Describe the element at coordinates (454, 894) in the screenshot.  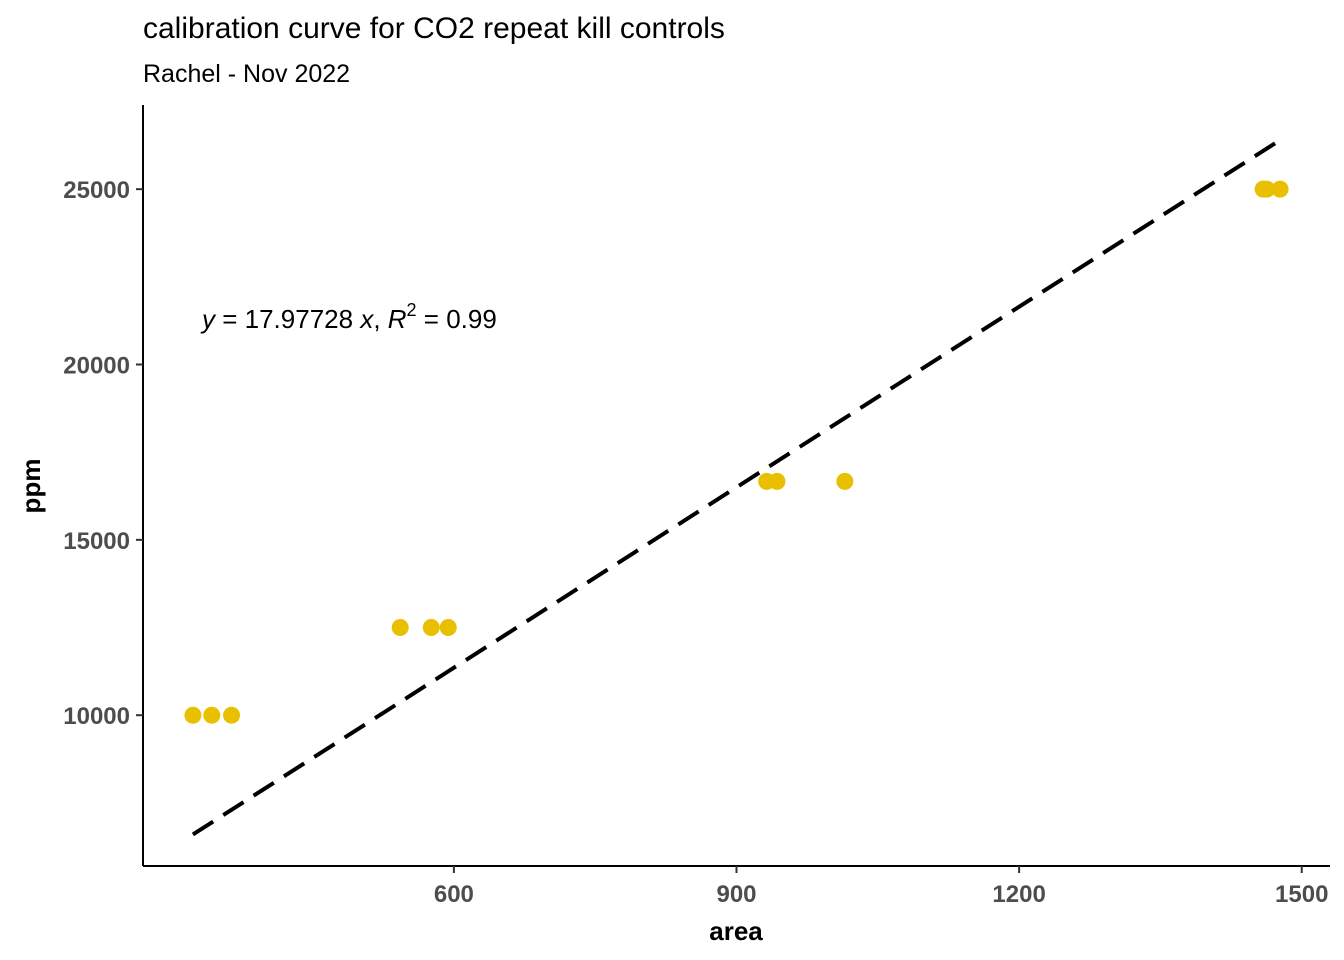
I see `x-tick-label: 600` at that location.